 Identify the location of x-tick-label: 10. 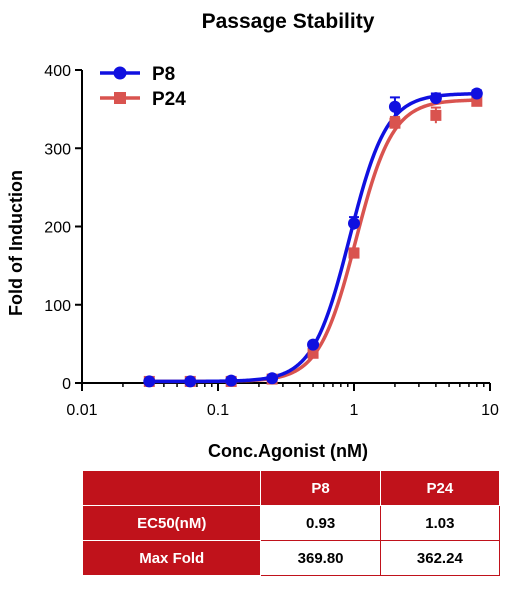
(490, 410).